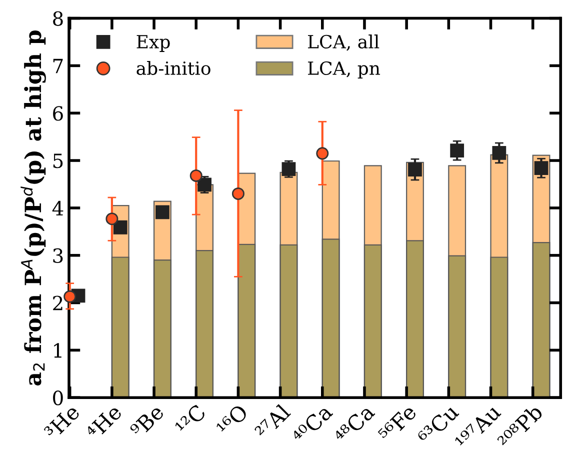 The width and height of the screenshot is (575, 457). I want to click on x-tick-label: ²⁷Al, so click(273, 421).